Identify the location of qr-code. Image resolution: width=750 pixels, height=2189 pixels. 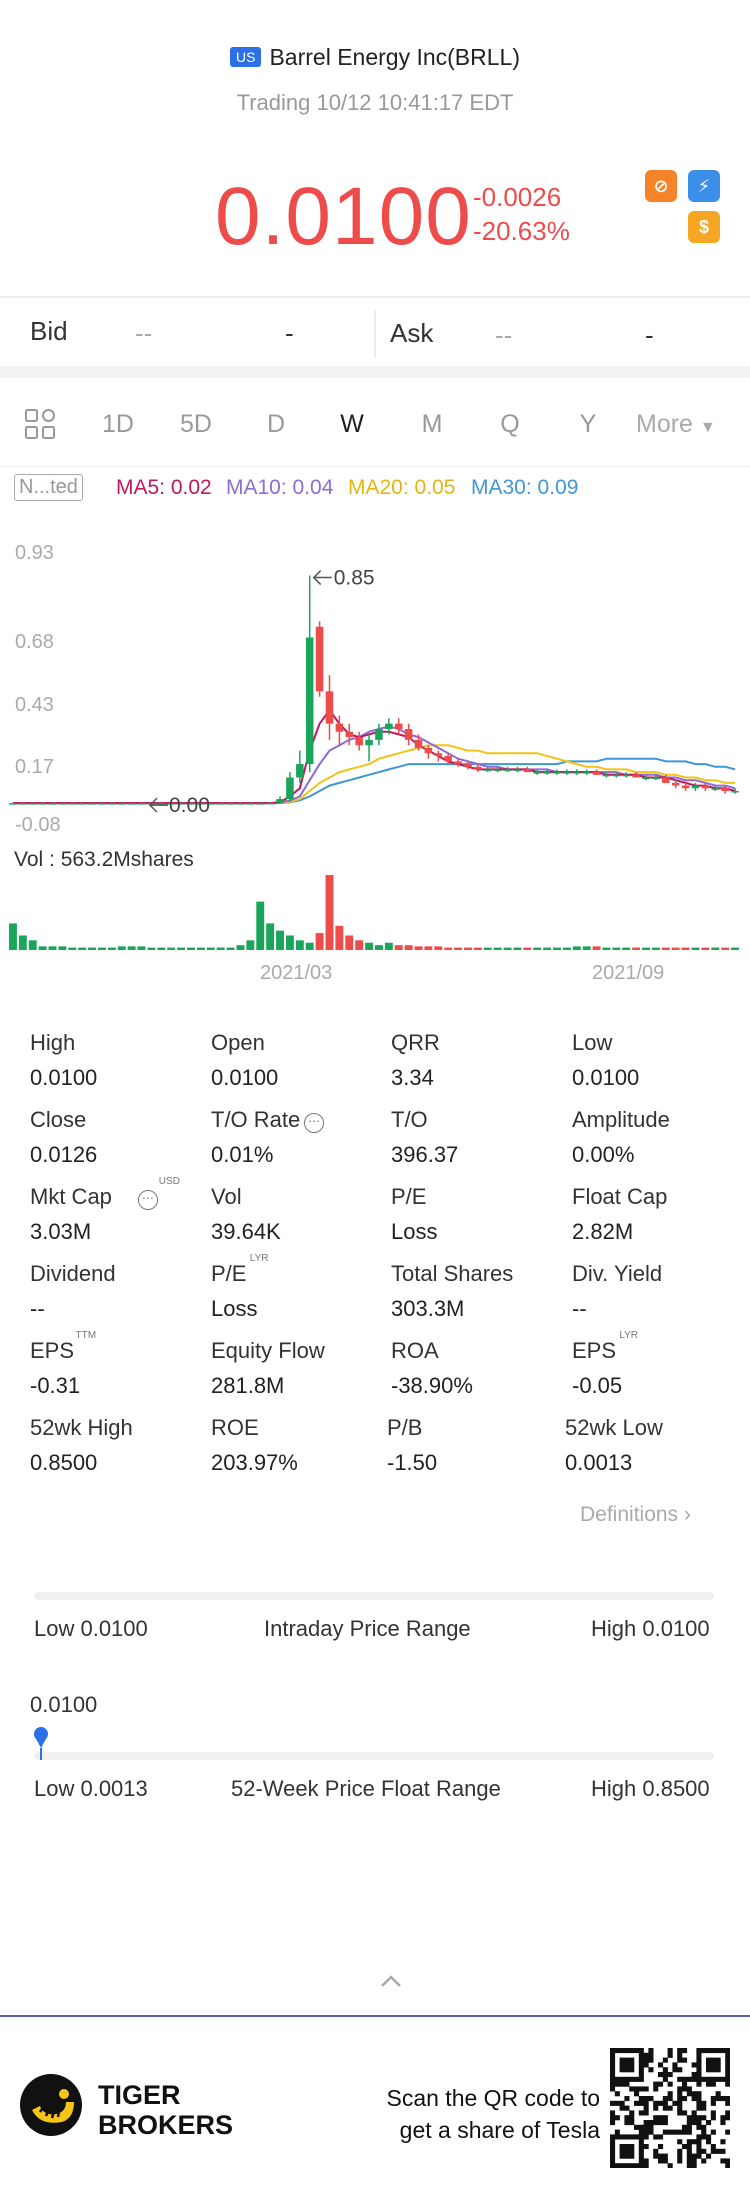
(670, 2108).